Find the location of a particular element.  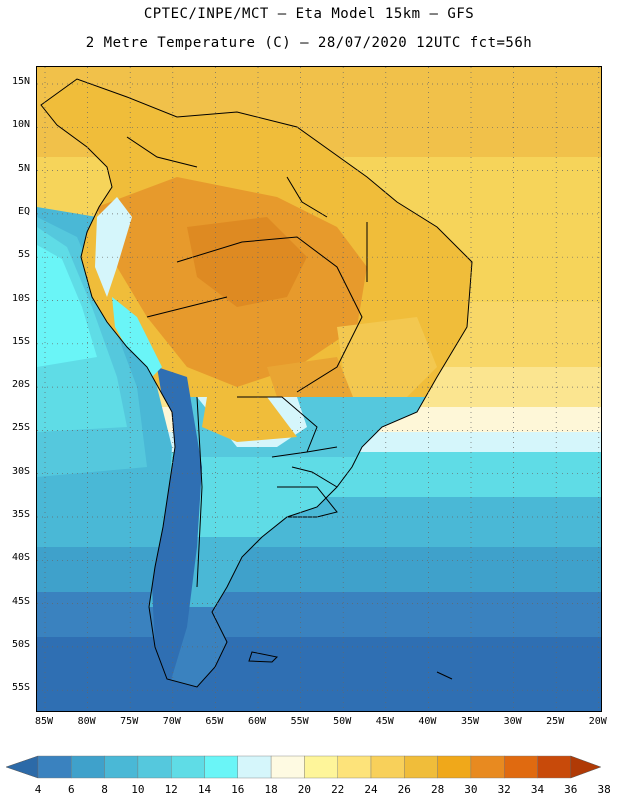

colorbar-tick-label: 6 is located at coordinates (71, 789).